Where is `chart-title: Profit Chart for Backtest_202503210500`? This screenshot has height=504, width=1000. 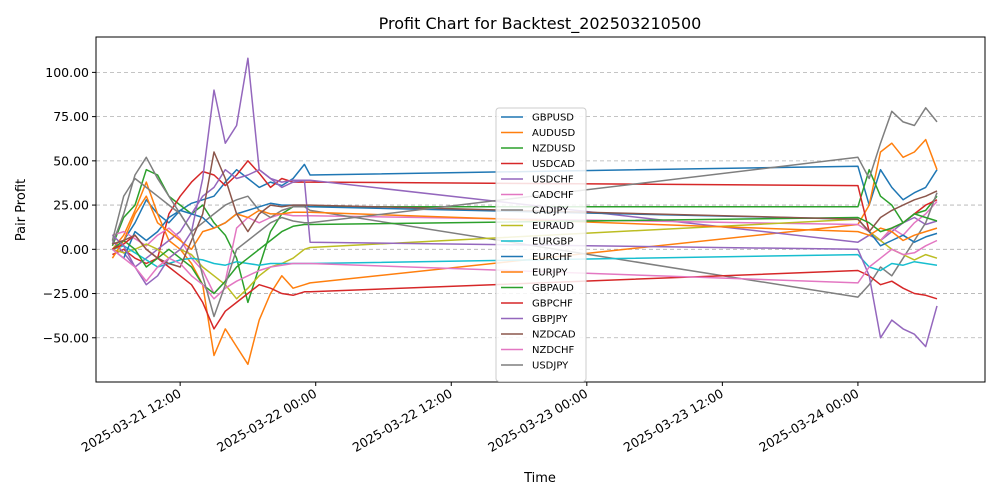
chart-title: Profit Chart for Backtest_202503210500 is located at coordinates (540, 24).